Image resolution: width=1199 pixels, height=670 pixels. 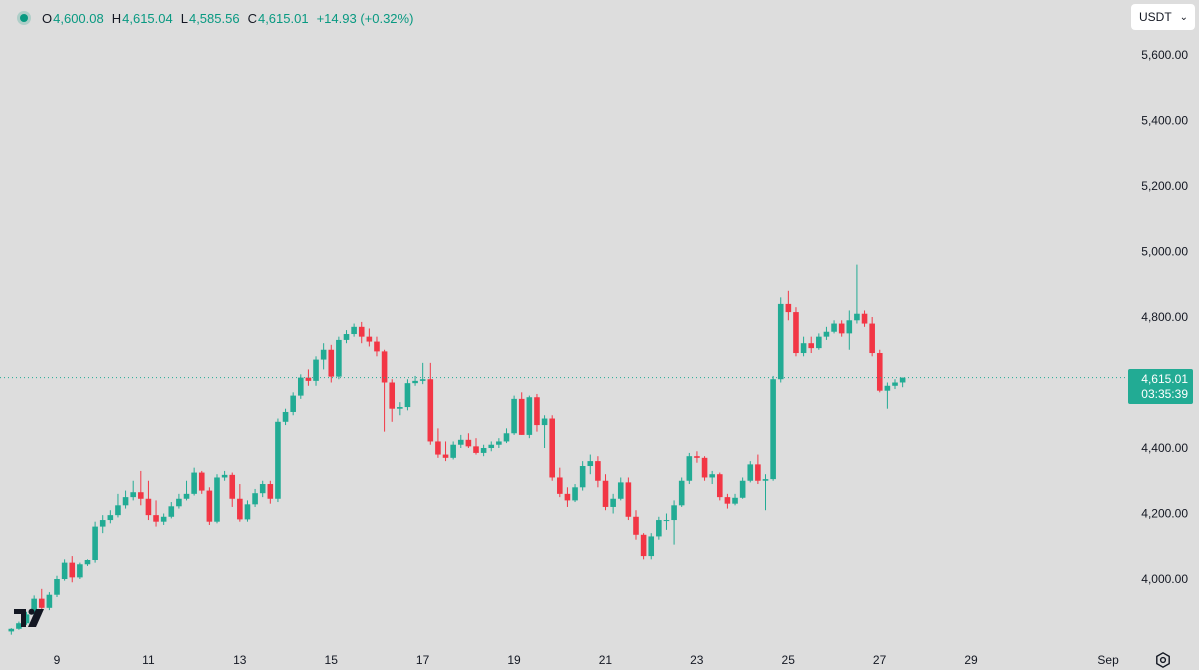 What do you see at coordinates (1163, 17) in the screenshot?
I see `currency-select: USDT ⌄` at bounding box center [1163, 17].